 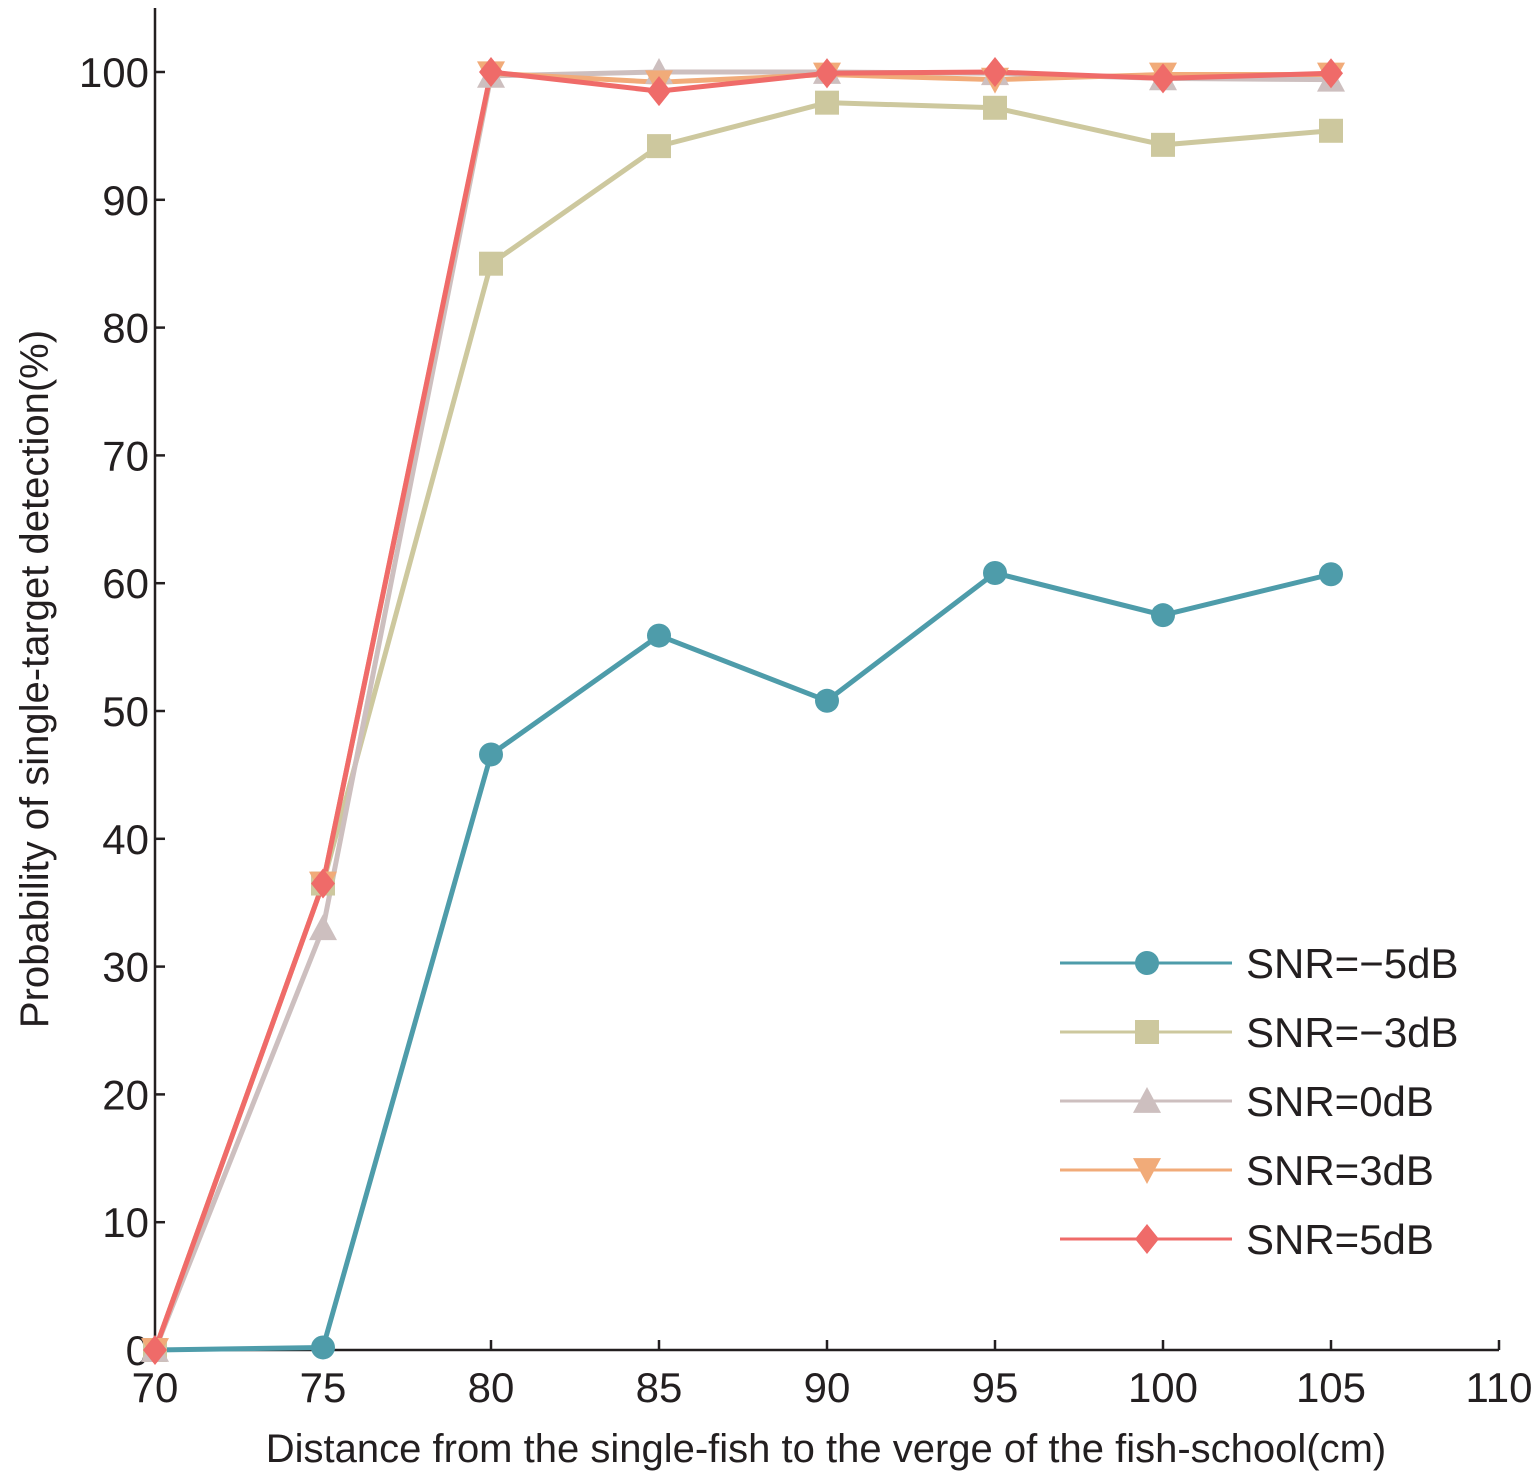 What do you see at coordinates (1352, 1032) in the screenshot?
I see `legend-label: SNR=−3dB` at bounding box center [1352, 1032].